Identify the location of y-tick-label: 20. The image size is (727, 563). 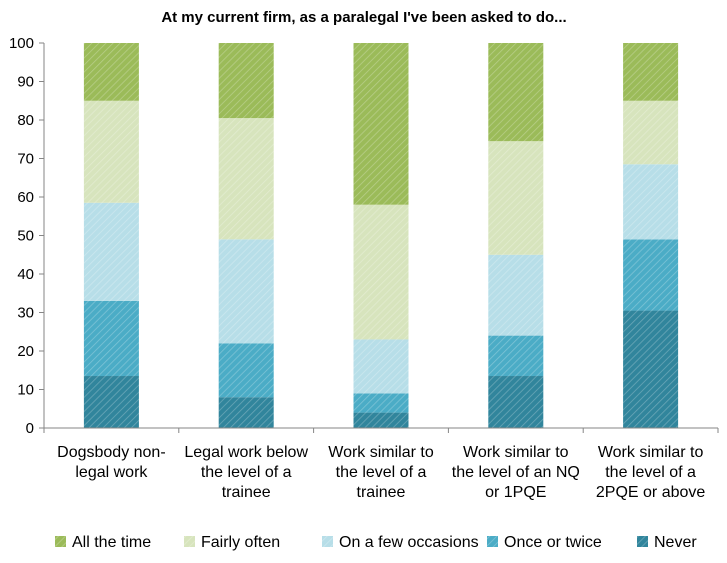
(25, 351).